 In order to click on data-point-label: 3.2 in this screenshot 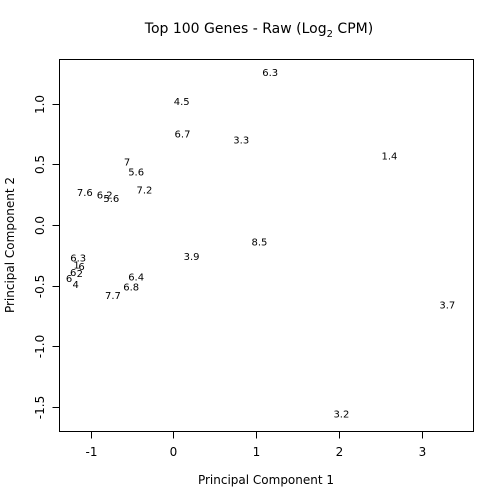, I will do `click(341, 415)`.